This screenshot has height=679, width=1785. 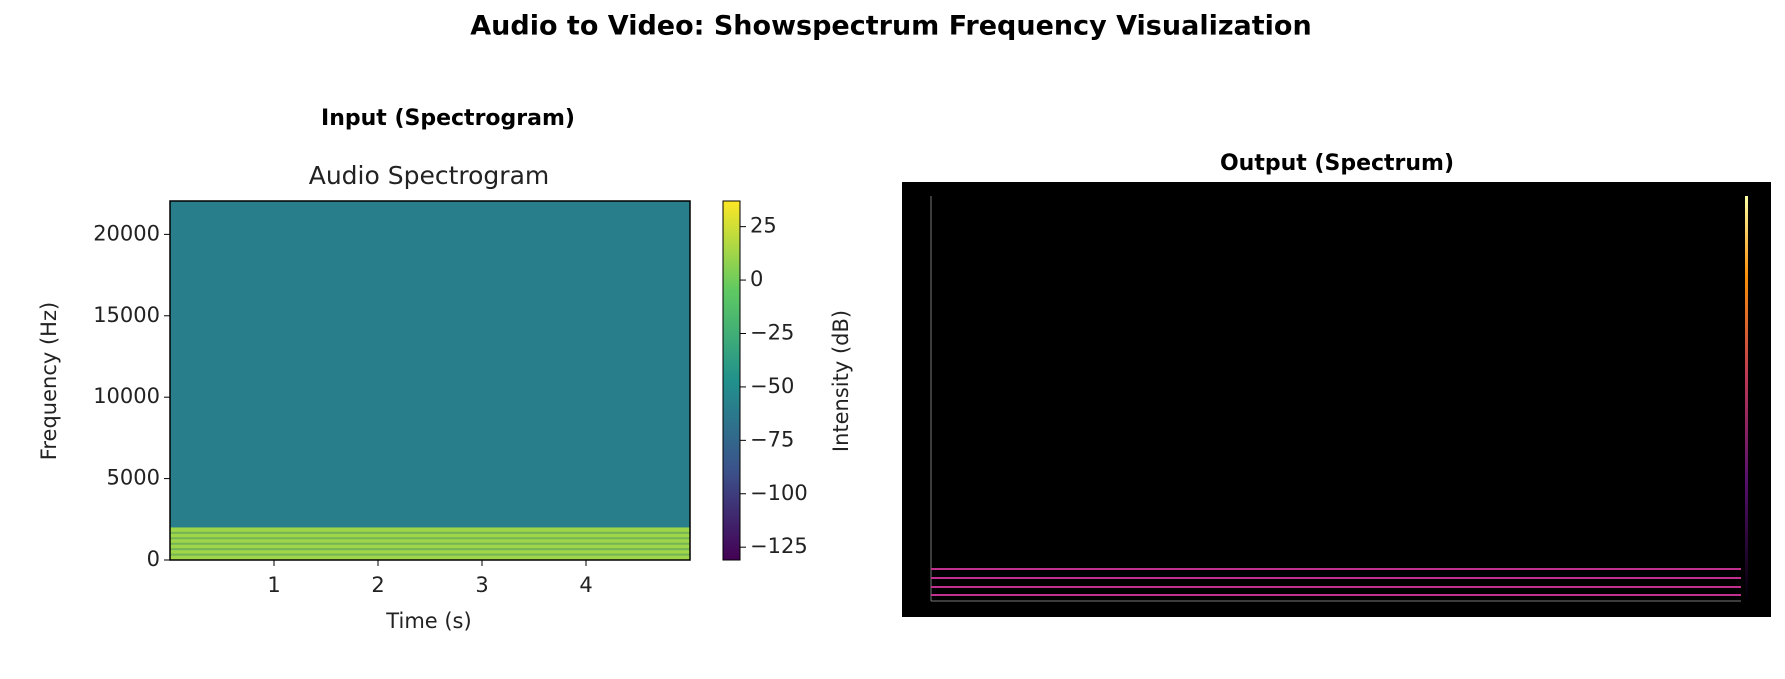 I want to click on y-tick-label: 20000, so click(x=126, y=233).